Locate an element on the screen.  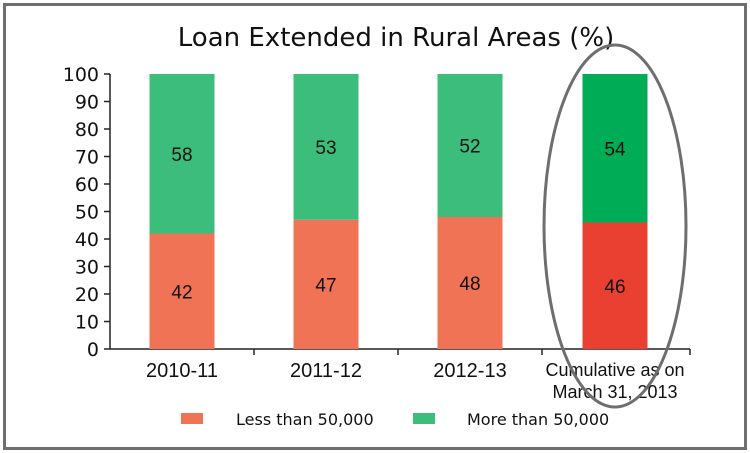
chart-title: Loan Extended in Rural Areas (%) is located at coordinates (396, 38).